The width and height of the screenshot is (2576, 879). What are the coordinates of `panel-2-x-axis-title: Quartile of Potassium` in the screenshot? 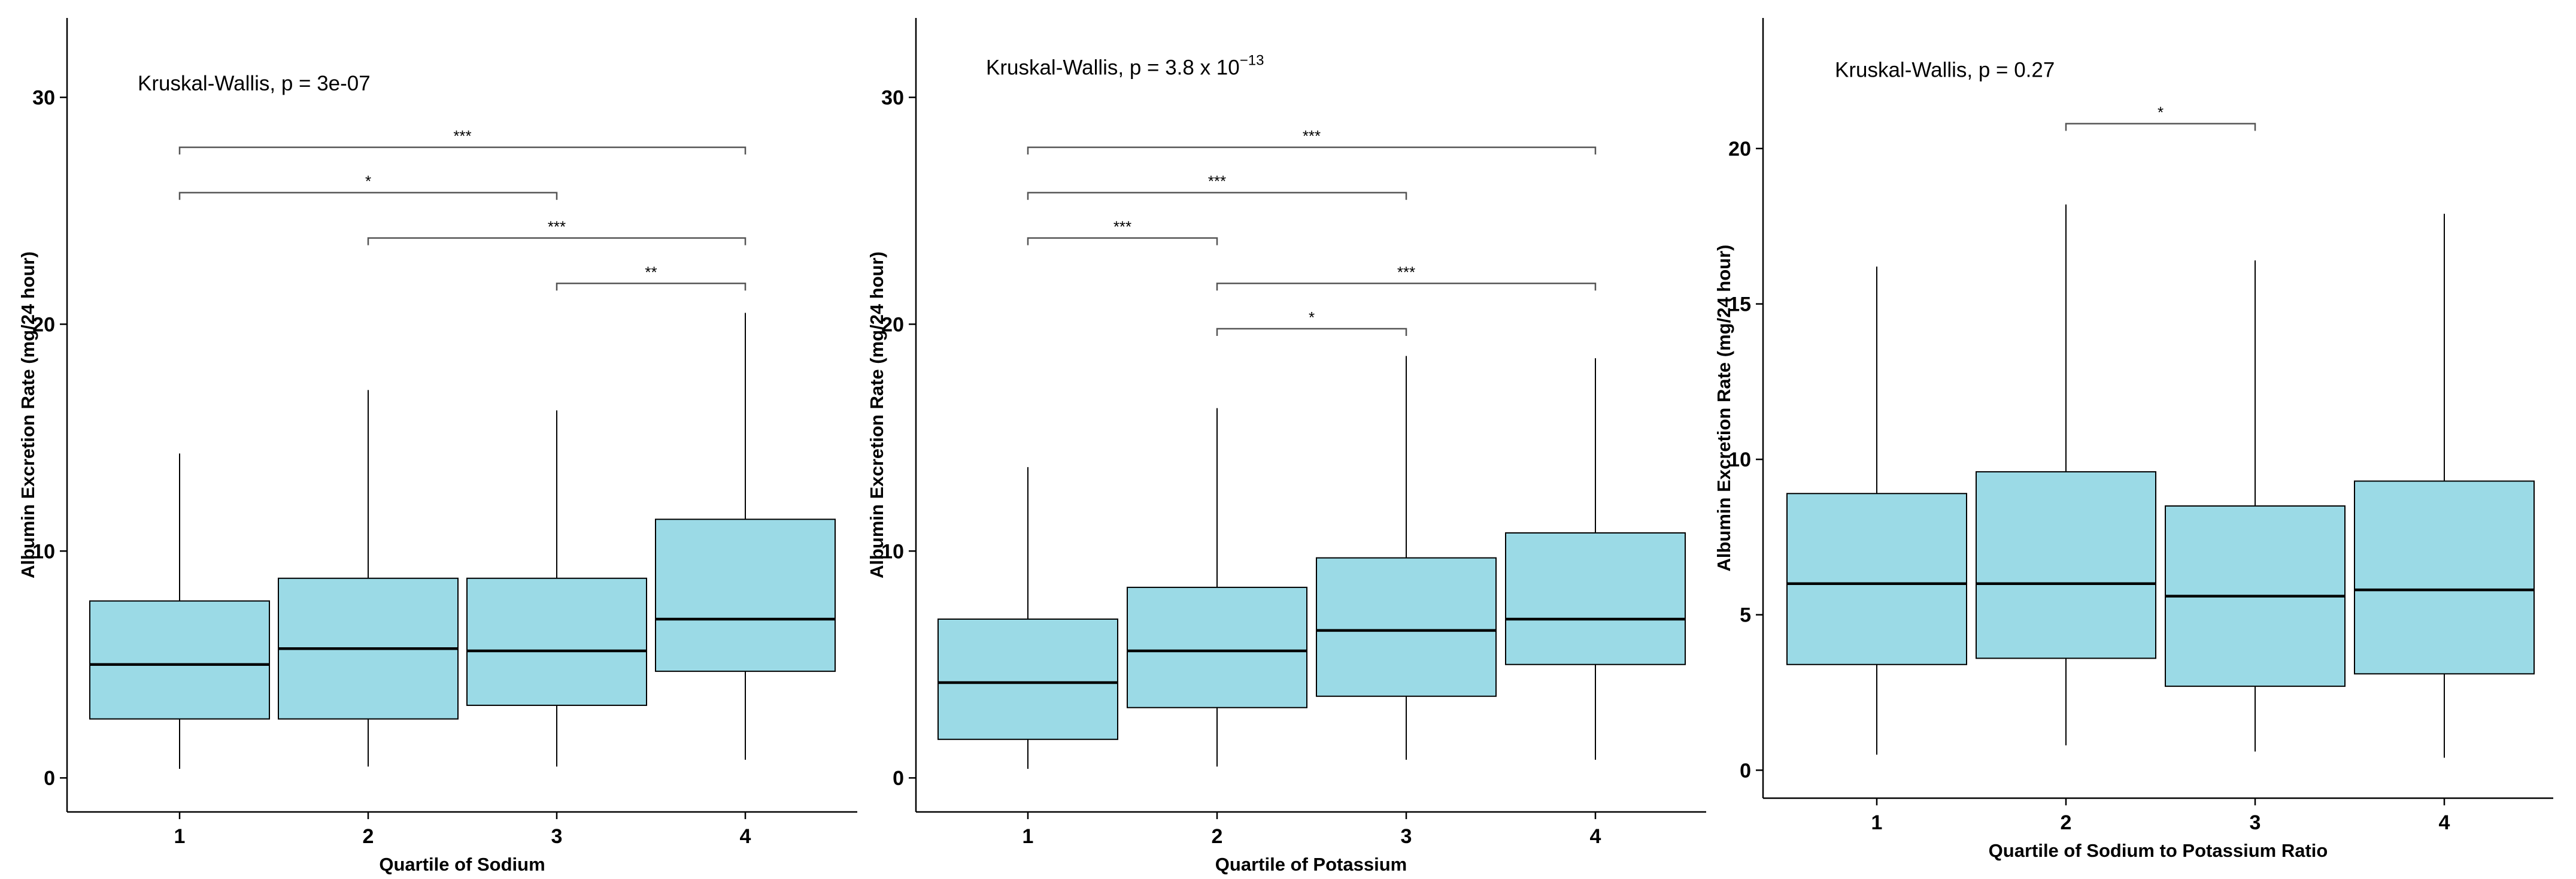 It's located at (1311, 864).